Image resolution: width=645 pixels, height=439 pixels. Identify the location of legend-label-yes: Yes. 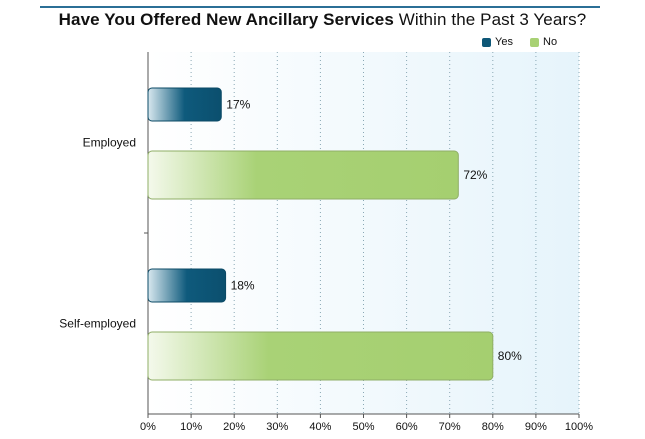
(504, 42).